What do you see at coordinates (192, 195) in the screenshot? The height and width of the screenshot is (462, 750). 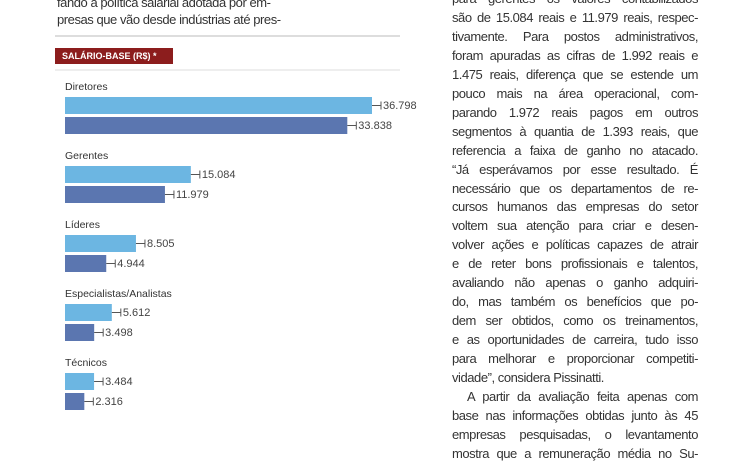 I see `value-label: 11.979` at bounding box center [192, 195].